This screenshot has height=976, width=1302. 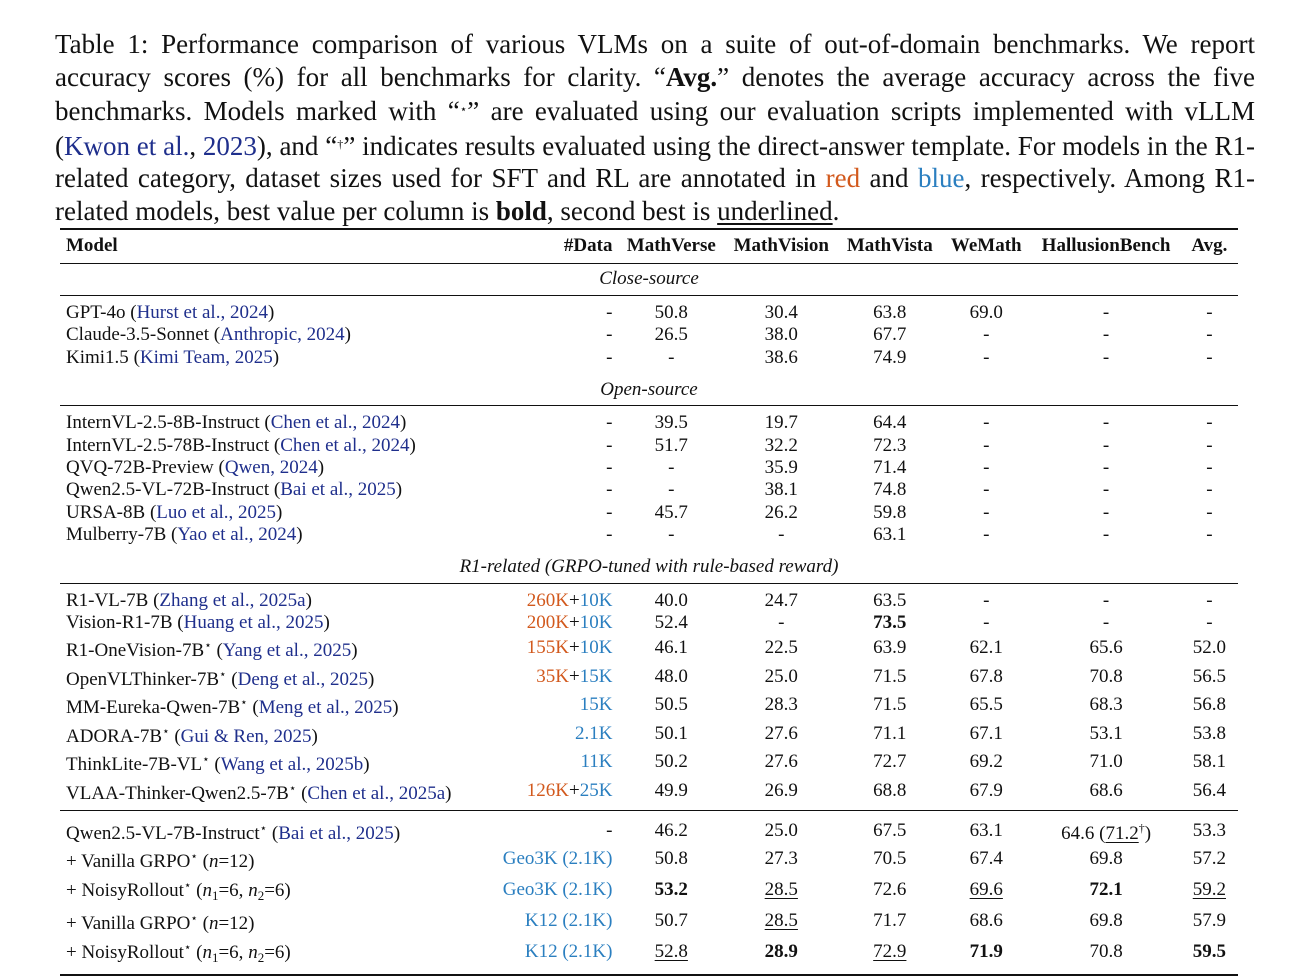 I want to click on score-value: 50.8, so click(x=671, y=312).